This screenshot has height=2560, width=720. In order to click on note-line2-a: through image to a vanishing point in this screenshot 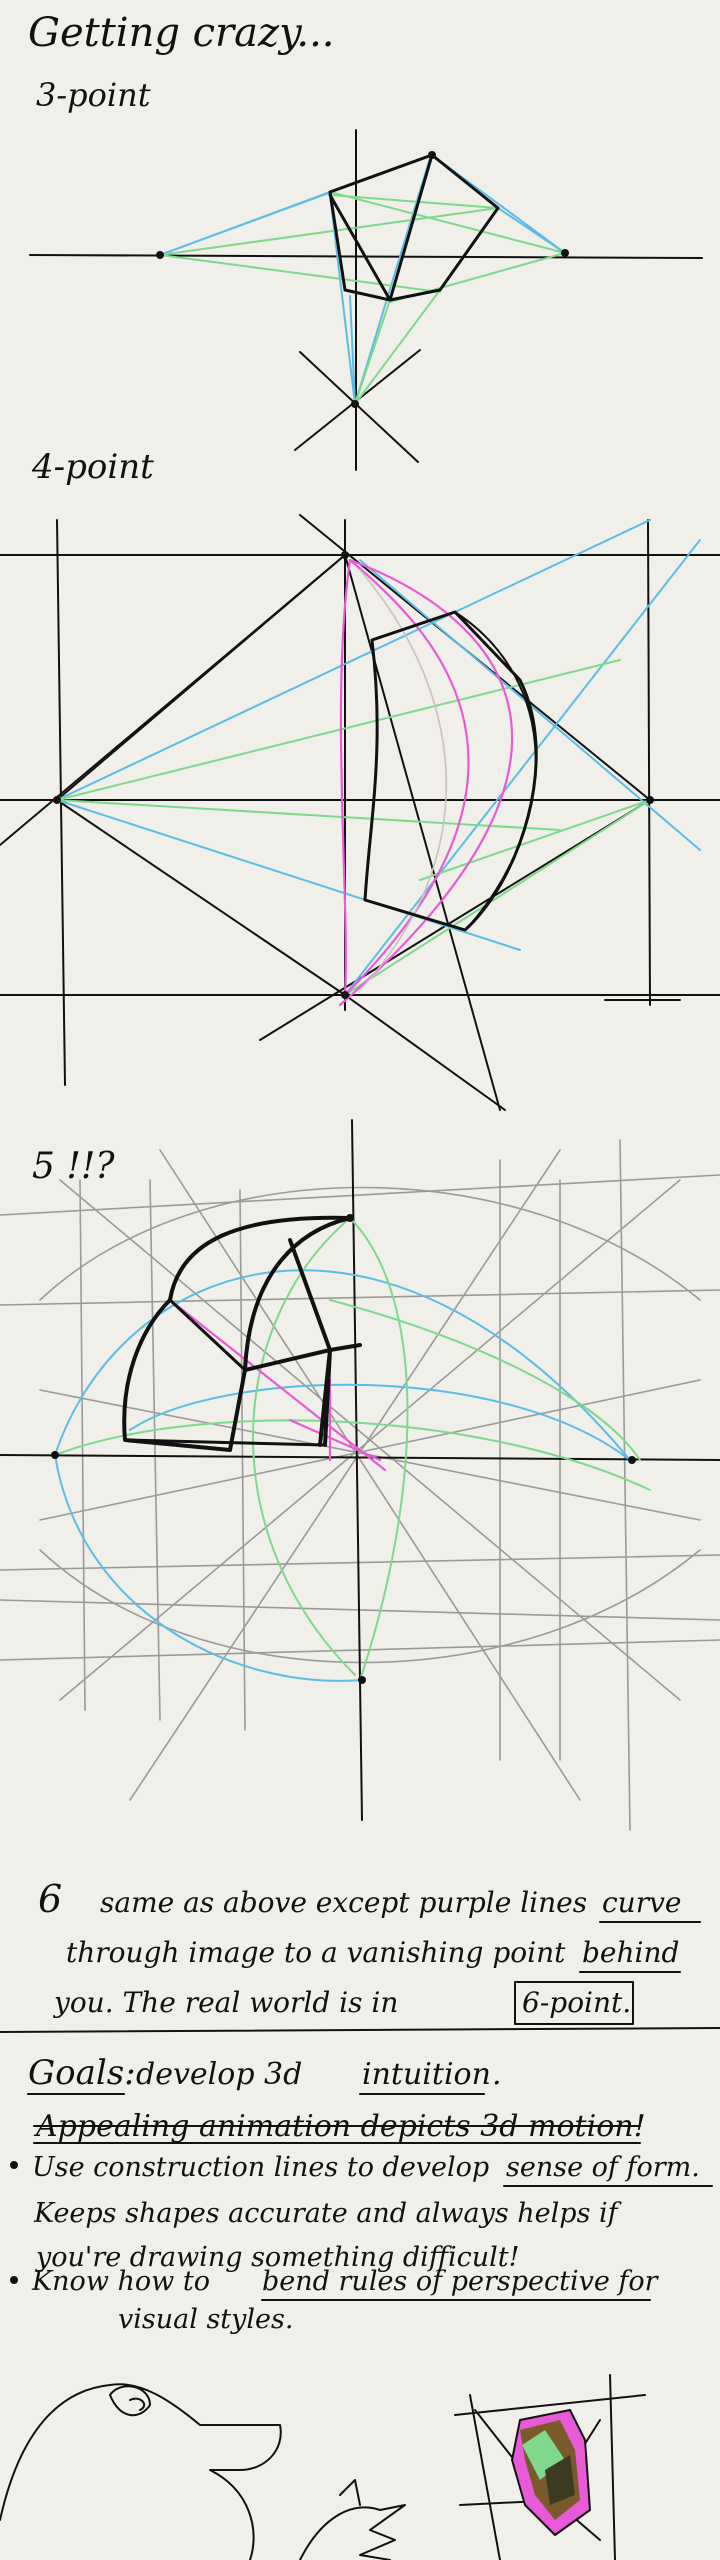, I will do `click(316, 1952)`.